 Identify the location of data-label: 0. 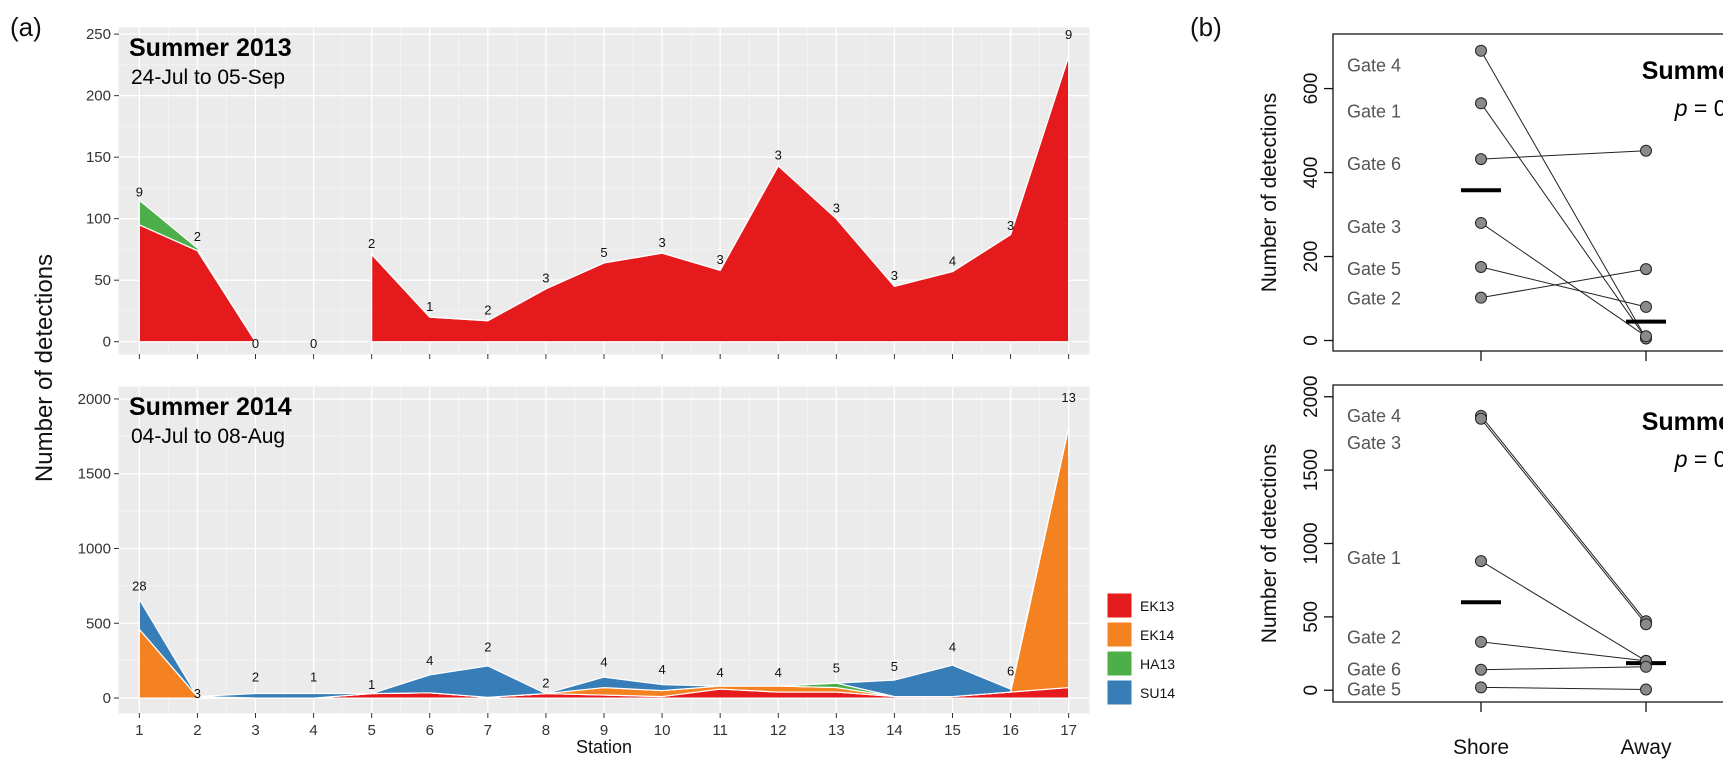
(255, 343).